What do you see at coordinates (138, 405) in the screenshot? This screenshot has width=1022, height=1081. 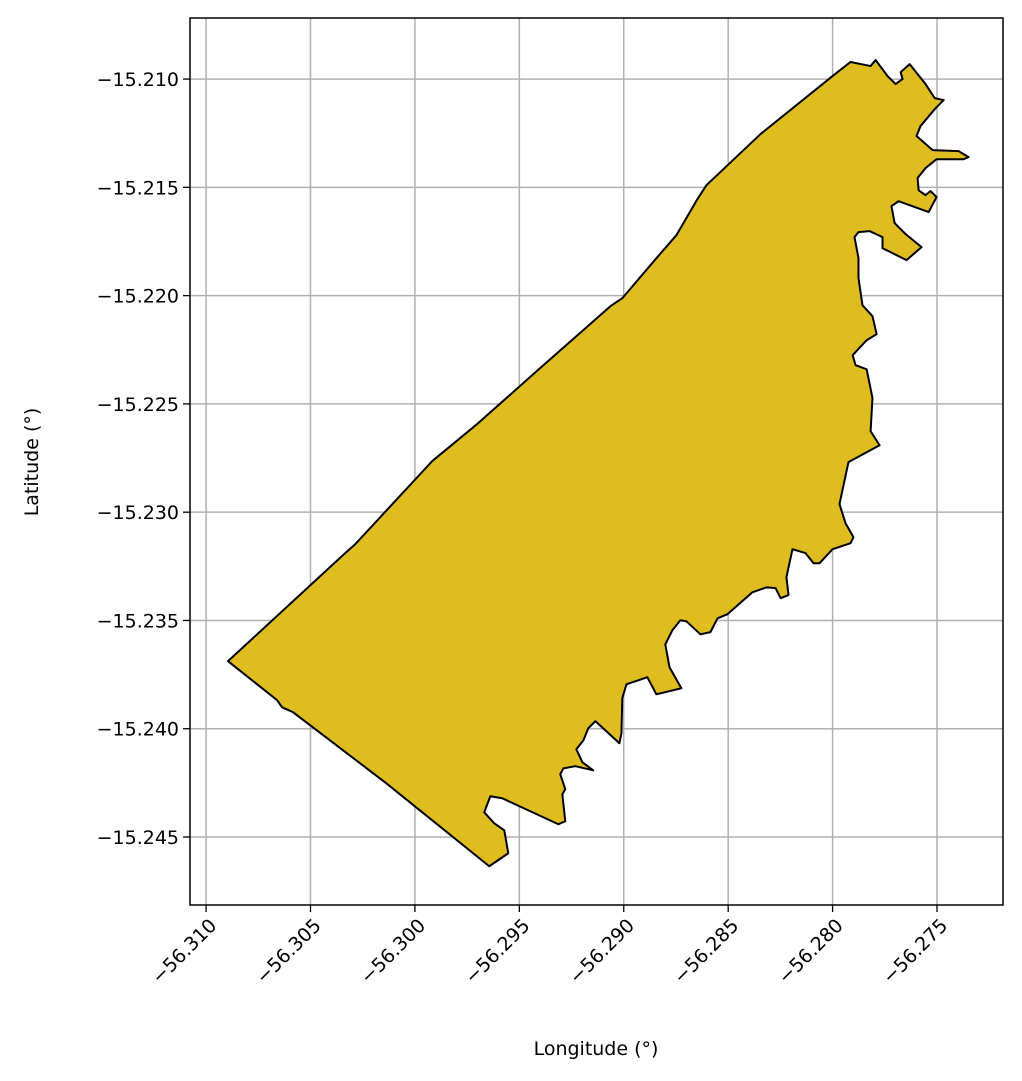 I see `y-tick-label: −15.225` at bounding box center [138, 405].